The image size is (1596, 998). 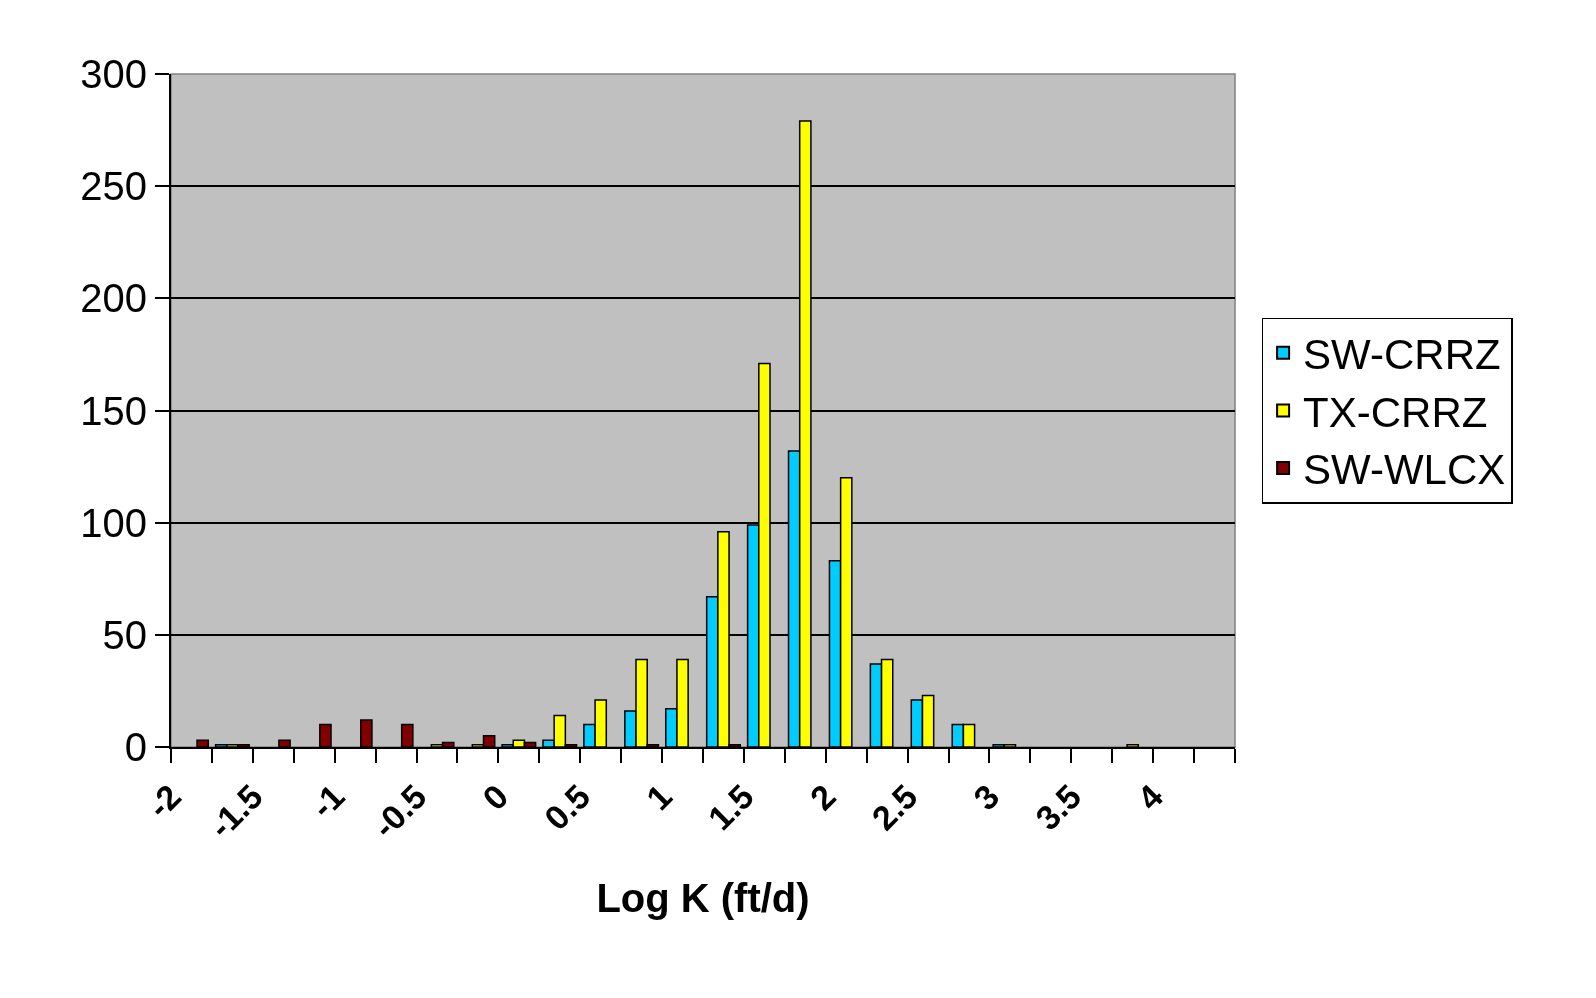 I want to click on legend-label: SW-CRRZ, so click(x=1402, y=355).